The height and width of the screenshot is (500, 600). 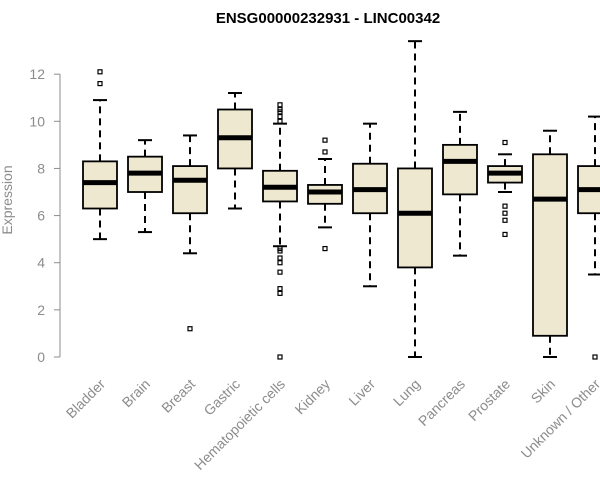 What do you see at coordinates (41, 168) in the screenshot?
I see `y-tick-label: 8` at bounding box center [41, 168].